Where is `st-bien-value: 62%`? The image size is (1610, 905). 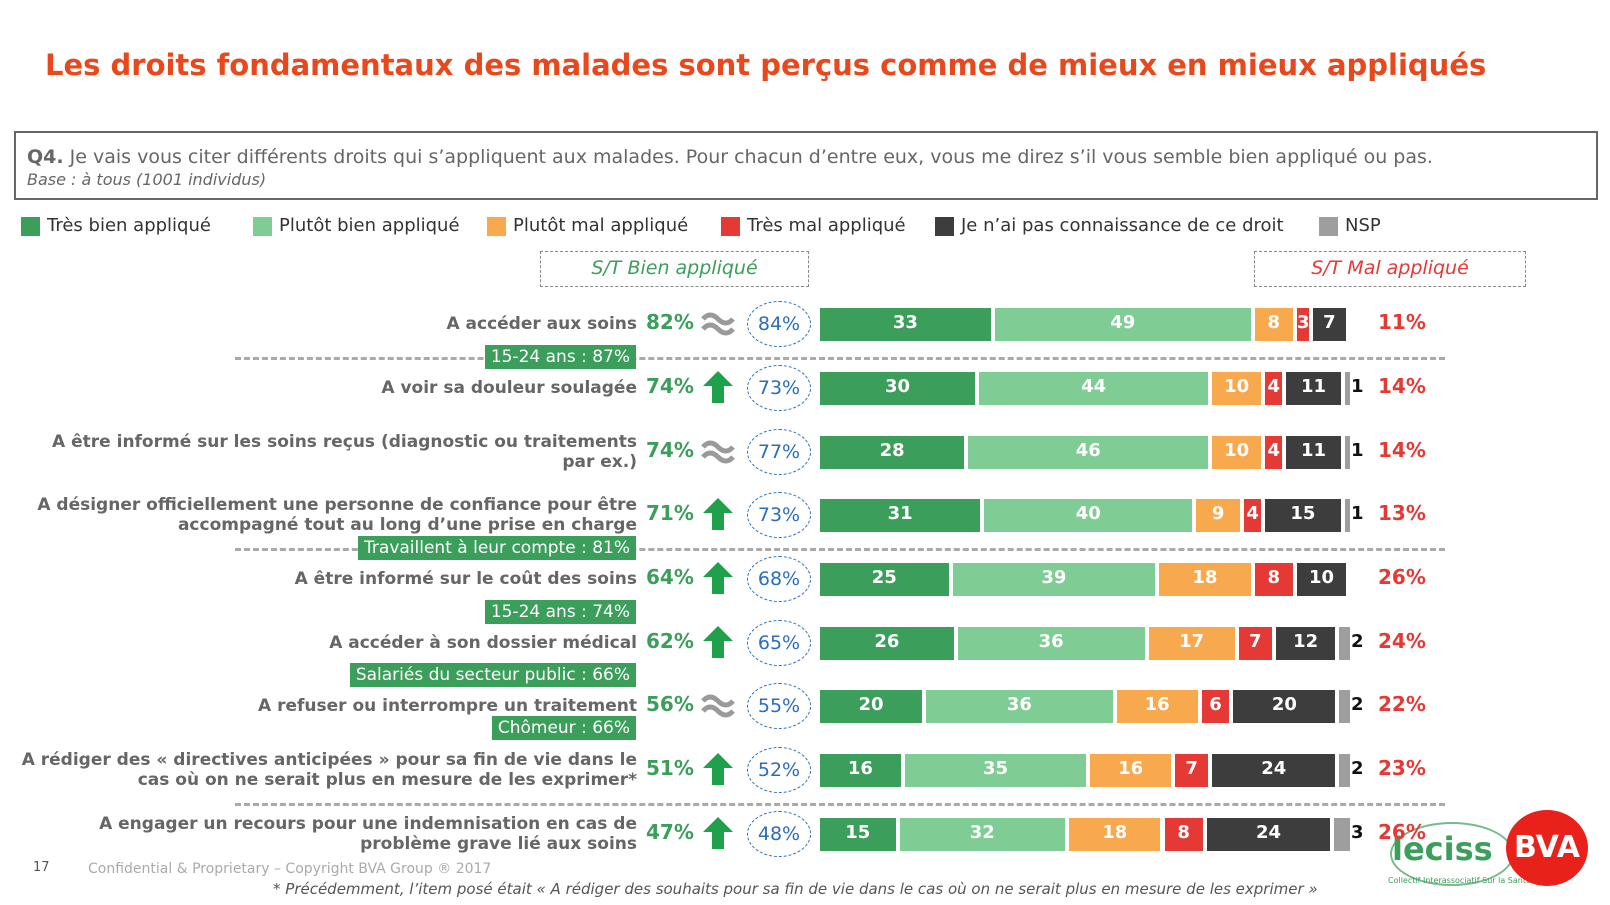 st-bien-value: 62% is located at coordinates (670, 641).